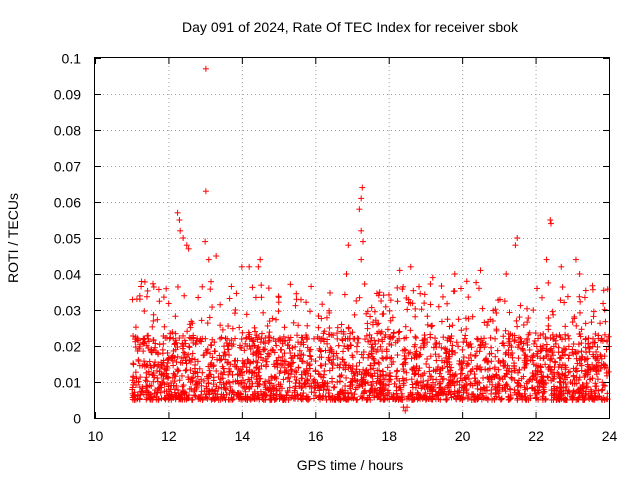  Describe the element at coordinates (77, 419) in the screenshot. I see `y-tick-label: 0` at that location.